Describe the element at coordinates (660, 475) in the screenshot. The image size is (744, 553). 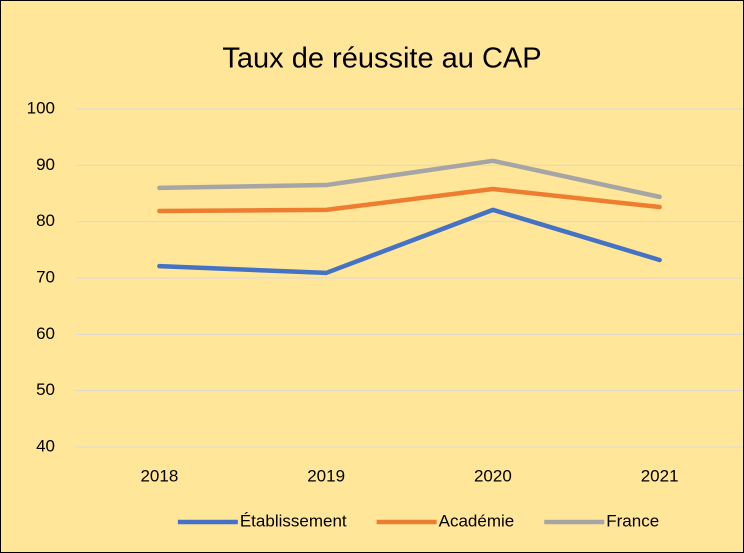
I see `x-tick-label: 2021` at that location.